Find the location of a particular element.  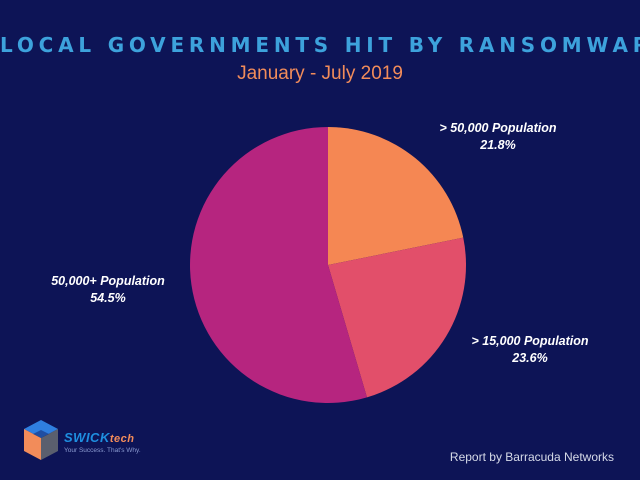

logo-name-main: SWICK is located at coordinates (87, 437).